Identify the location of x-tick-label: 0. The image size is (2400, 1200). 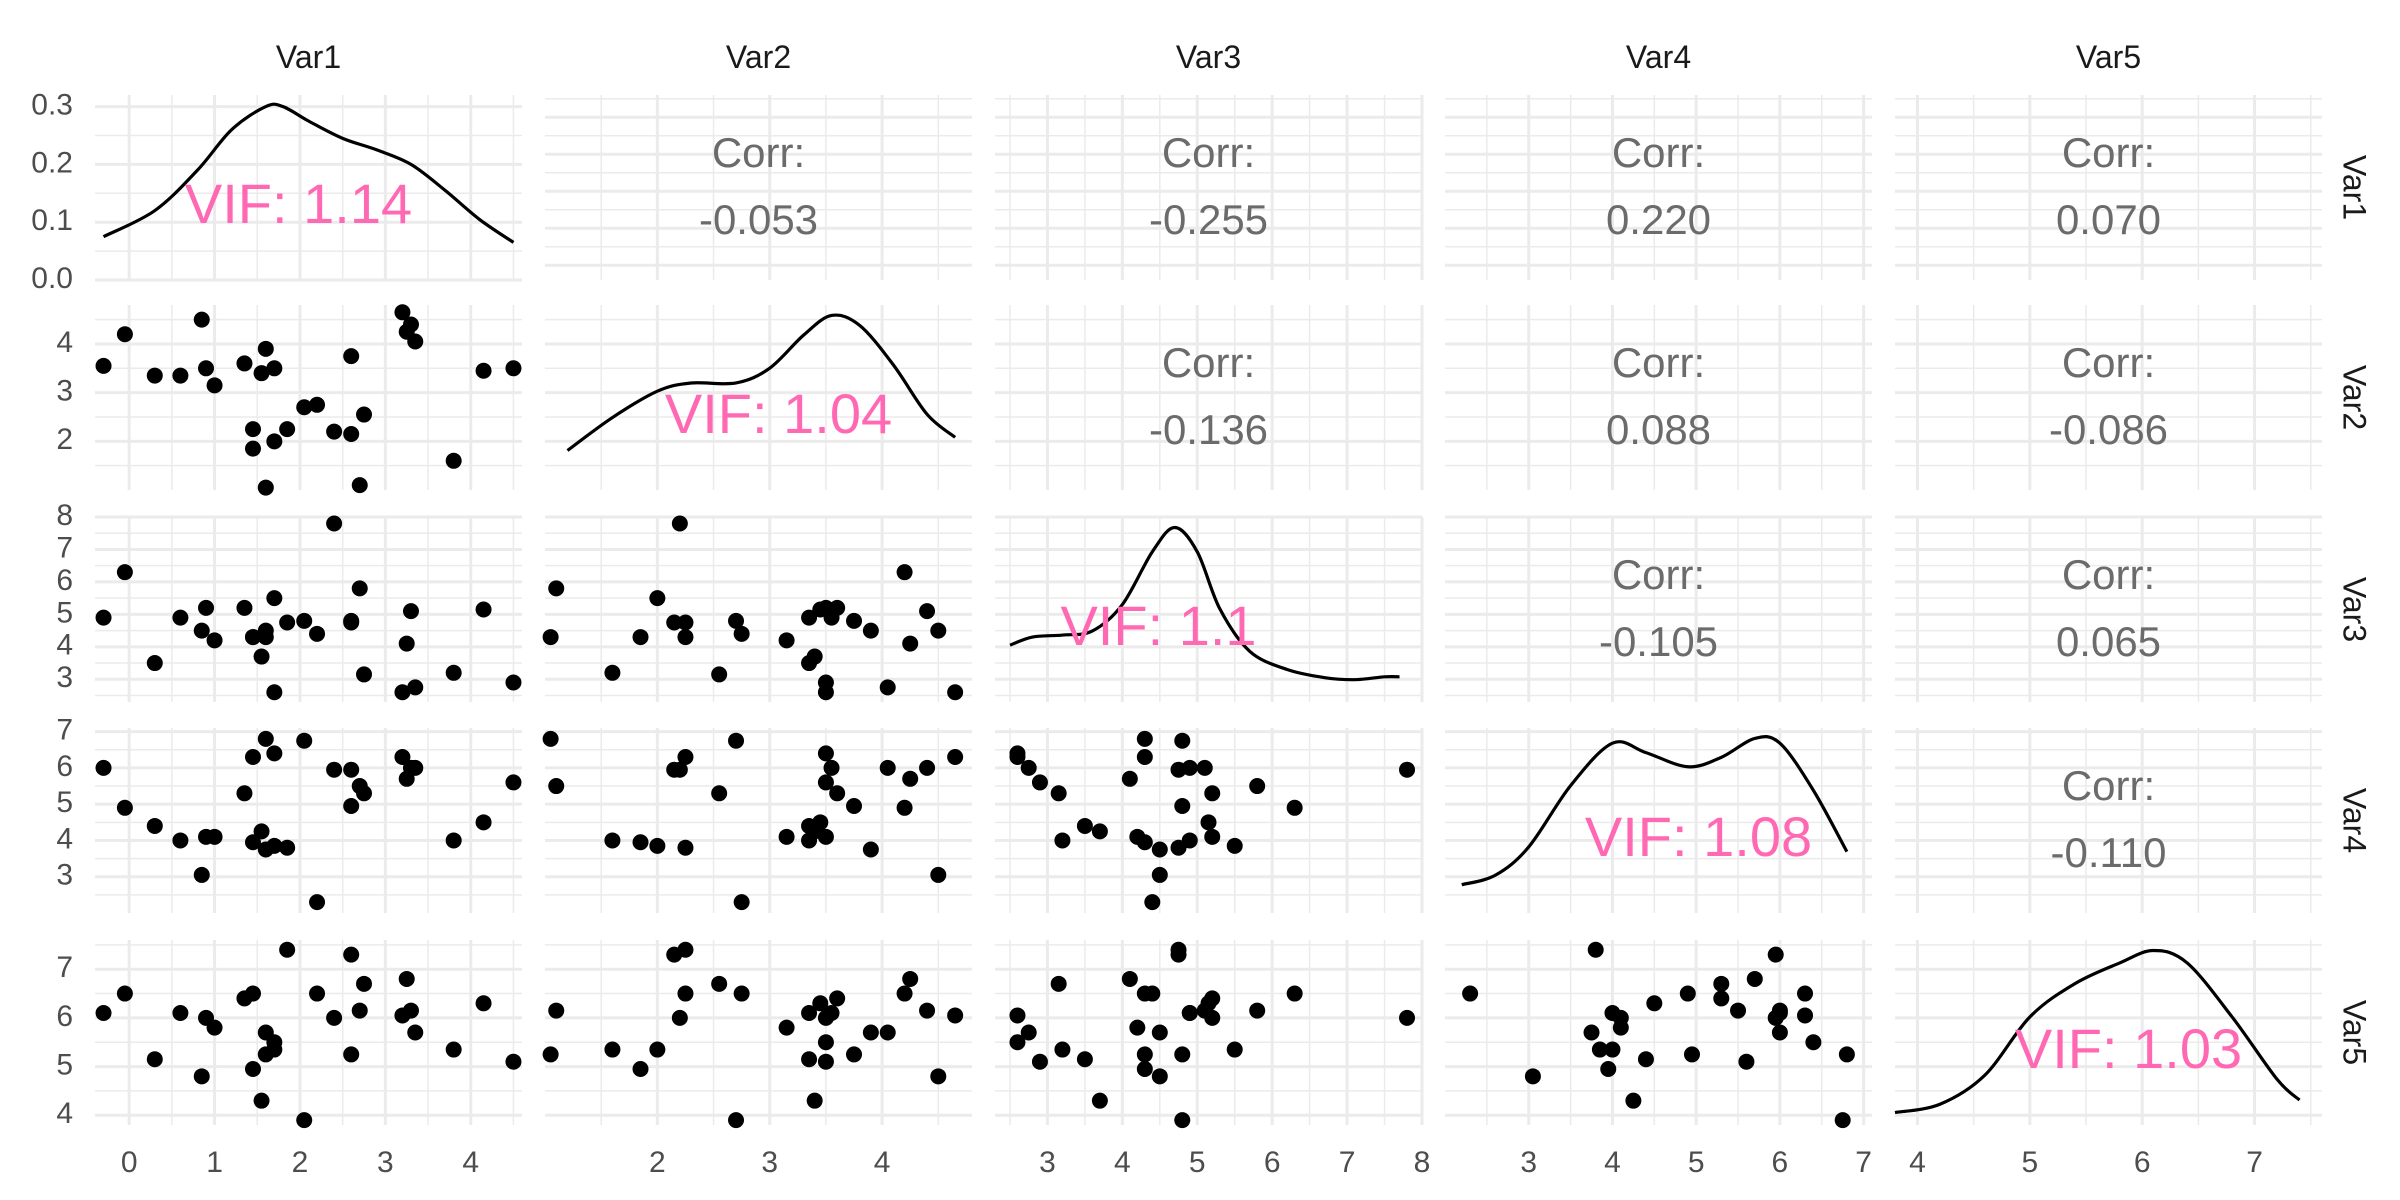
(129, 1162).